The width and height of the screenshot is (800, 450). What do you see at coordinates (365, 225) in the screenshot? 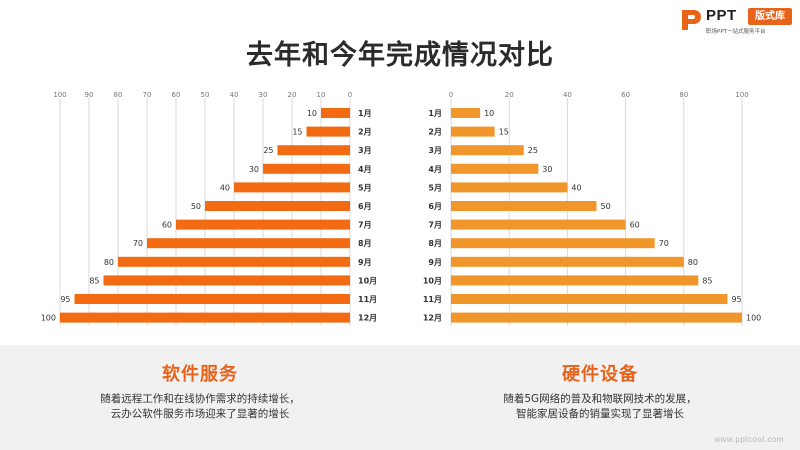
I see `left-category-label: 7月` at bounding box center [365, 225].